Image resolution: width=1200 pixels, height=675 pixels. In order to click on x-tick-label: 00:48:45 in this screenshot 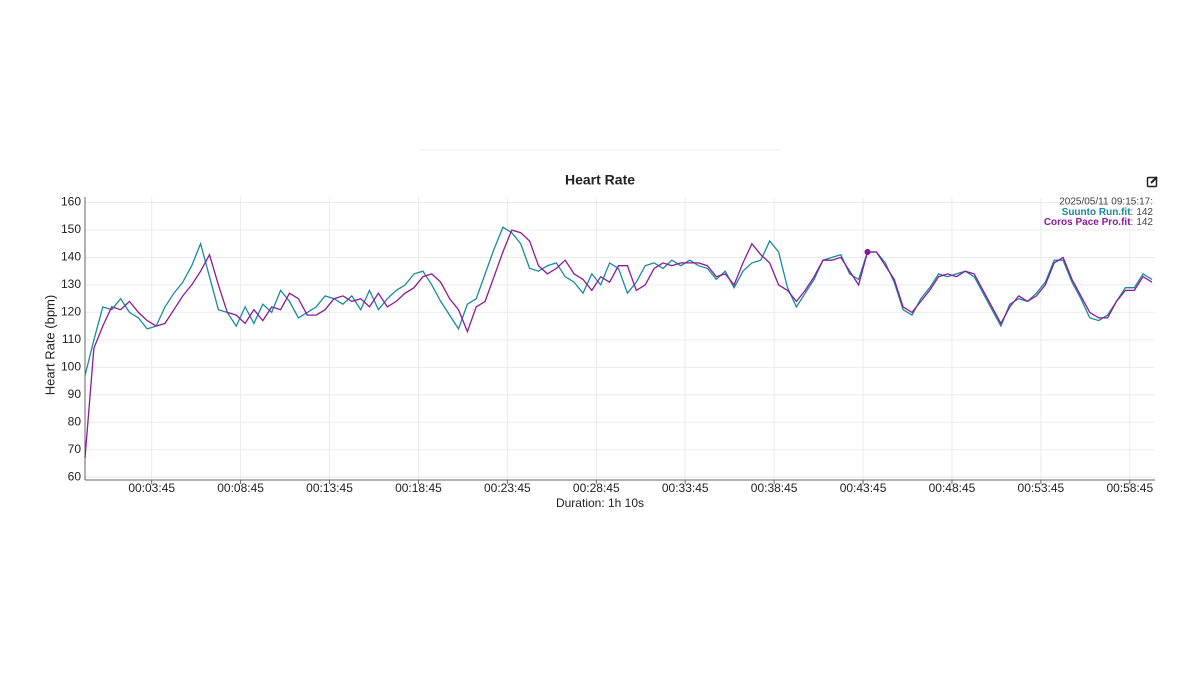, I will do `click(952, 488)`.